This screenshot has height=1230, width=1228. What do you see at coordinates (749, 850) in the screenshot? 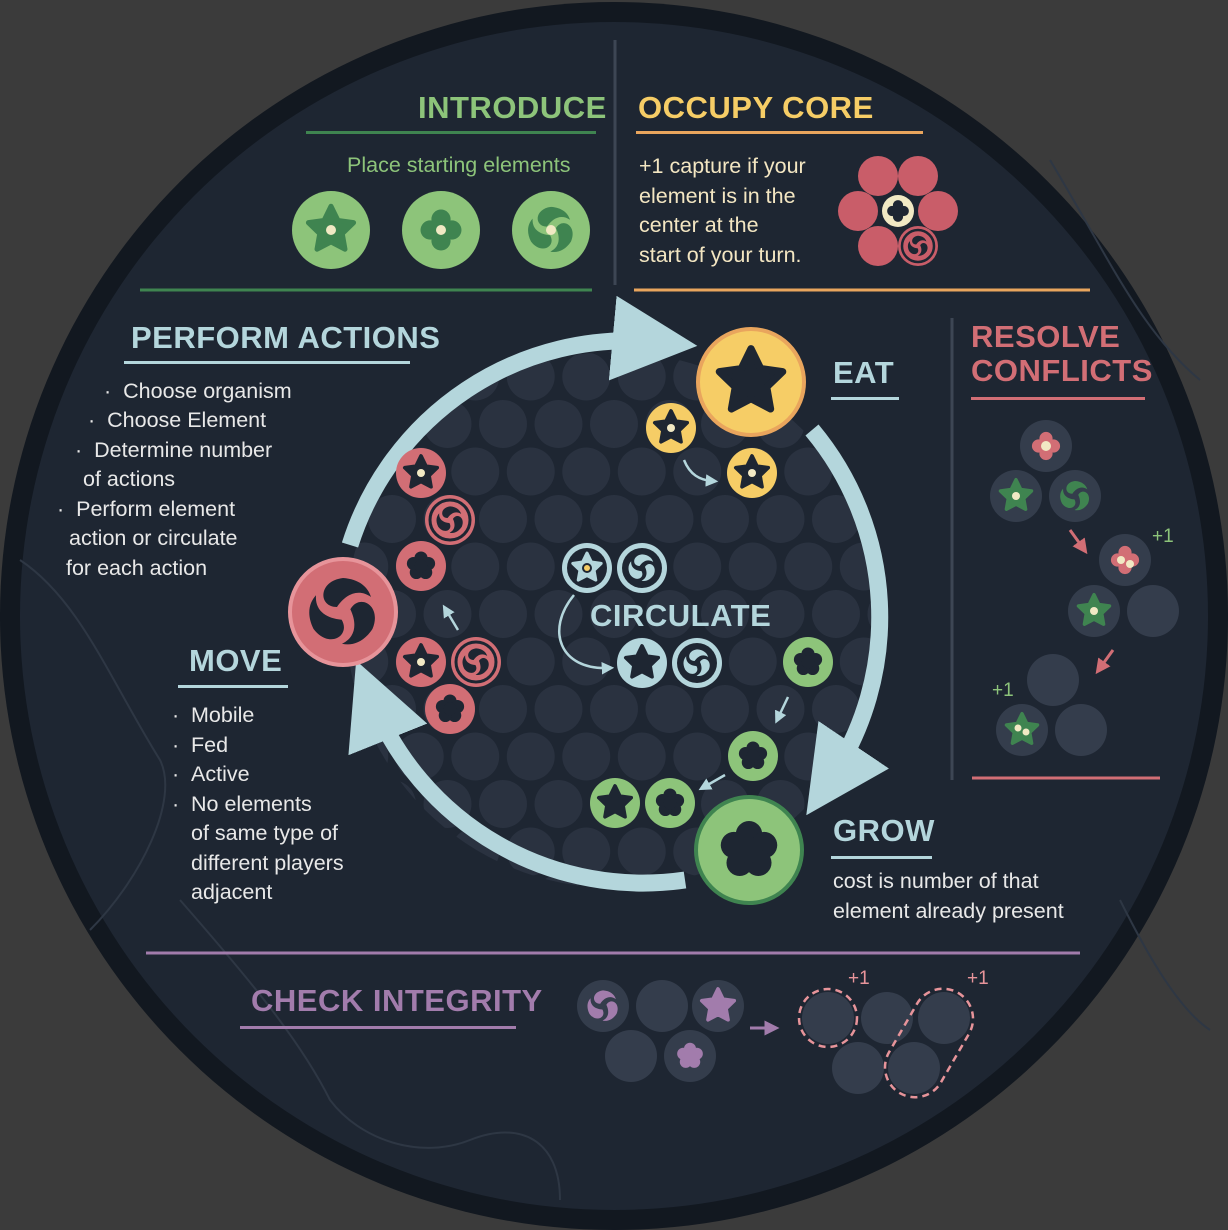
I see `big-flower-icon` at bounding box center [749, 850].